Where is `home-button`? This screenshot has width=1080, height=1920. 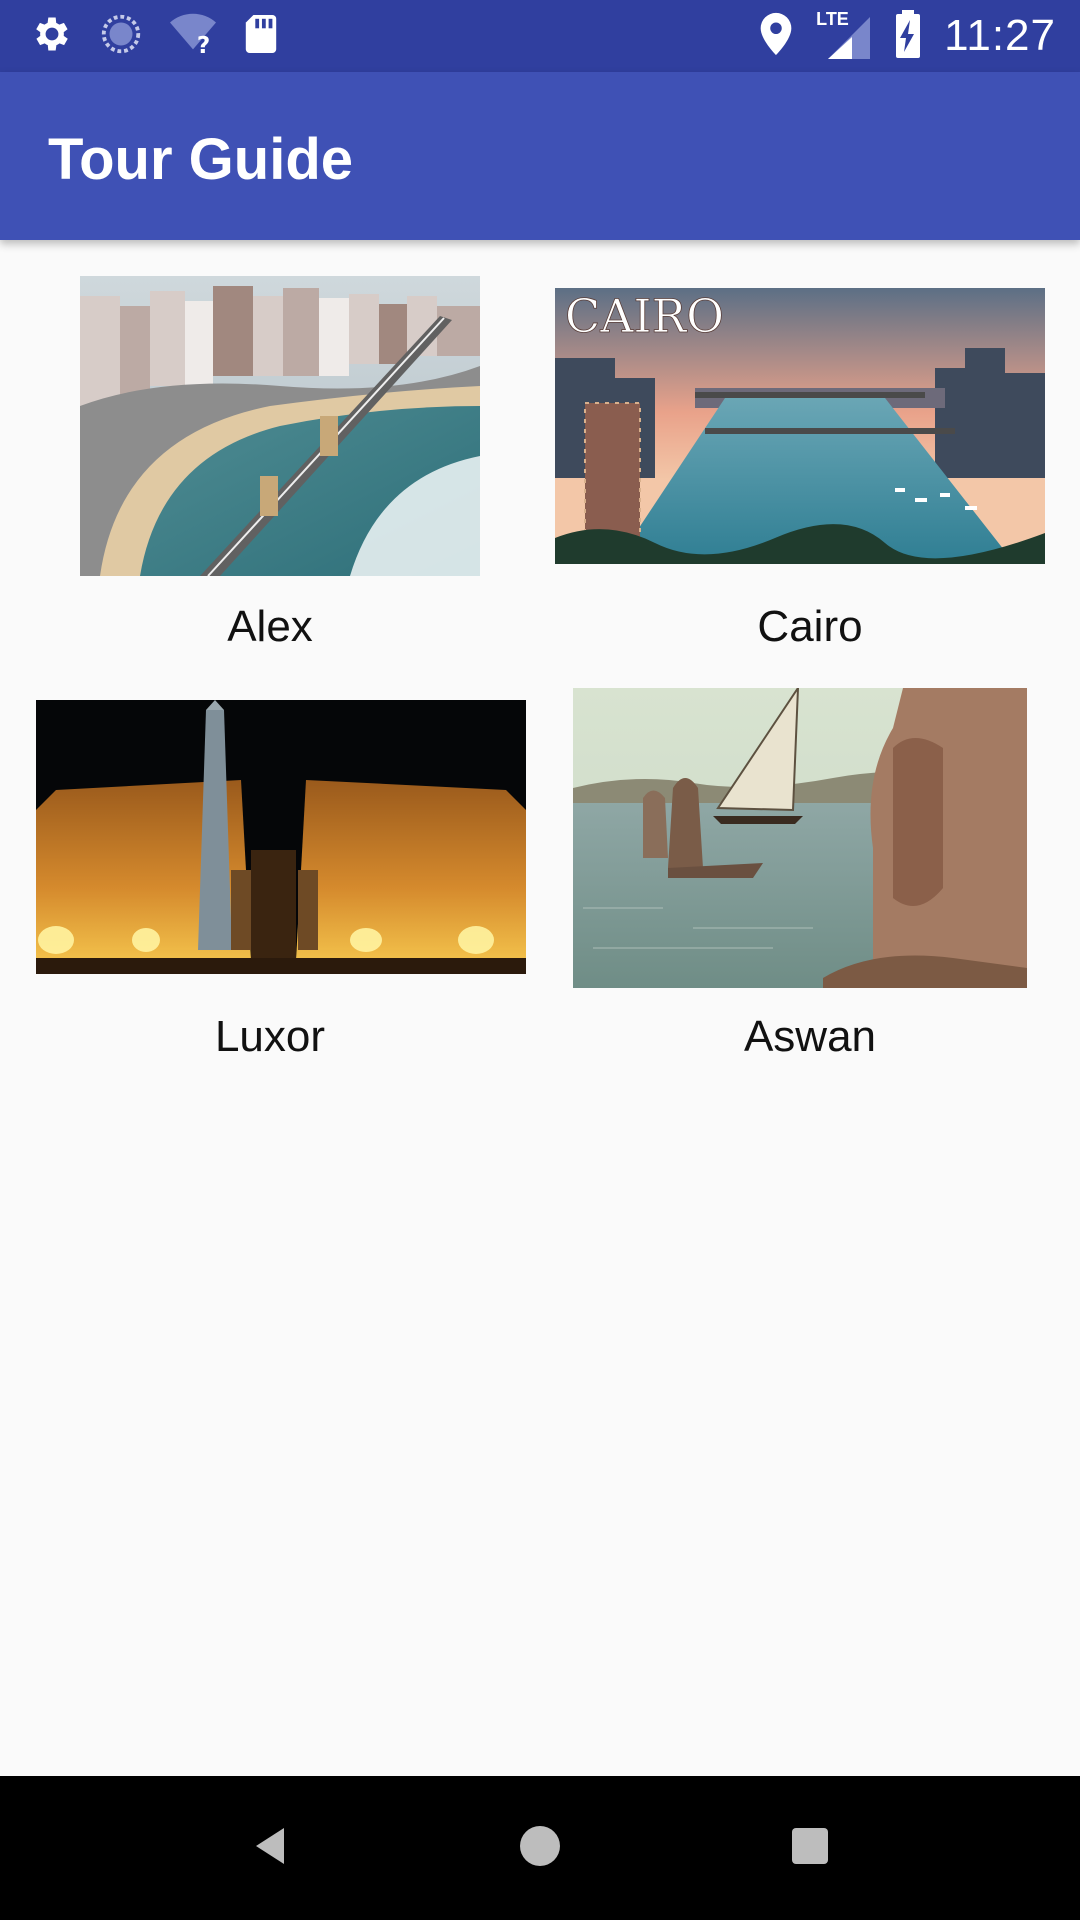 home-button is located at coordinates (540, 1848).